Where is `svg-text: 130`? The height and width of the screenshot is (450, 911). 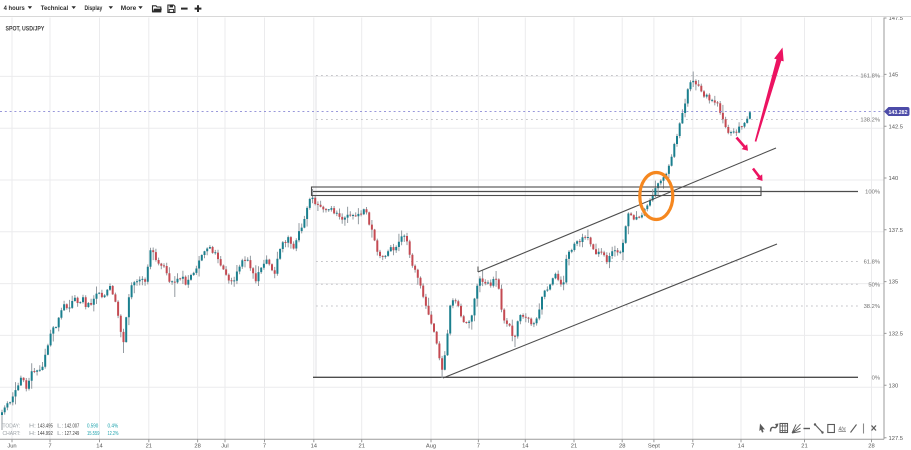 svg-text: 130 is located at coordinates (894, 386).